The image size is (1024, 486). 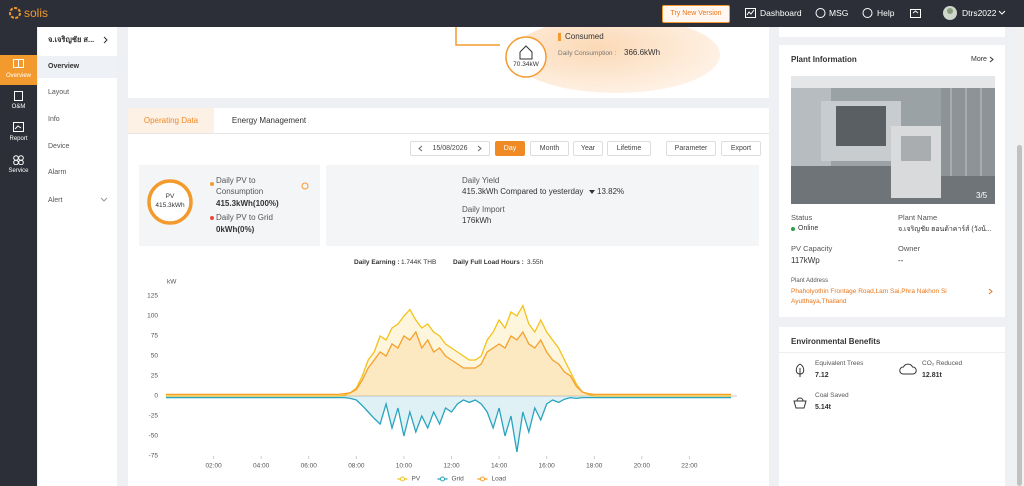 What do you see at coordinates (950, 13) in the screenshot?
I see `avatar` at bounding box center [950, 13].